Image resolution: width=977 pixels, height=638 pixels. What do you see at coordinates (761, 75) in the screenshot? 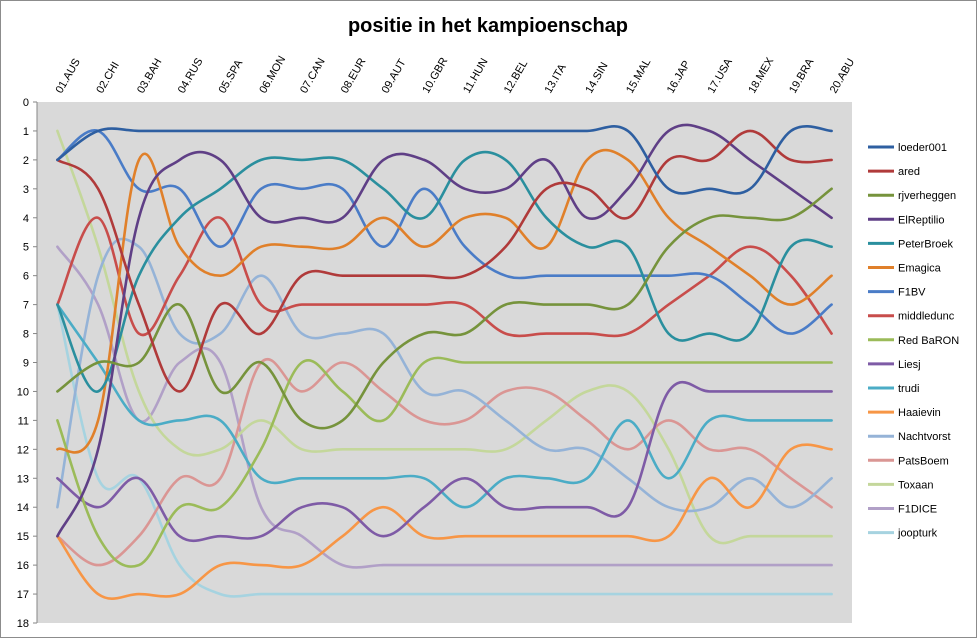
I see `x-tick-label: 18.MEX` at bounding box center [761, 75].